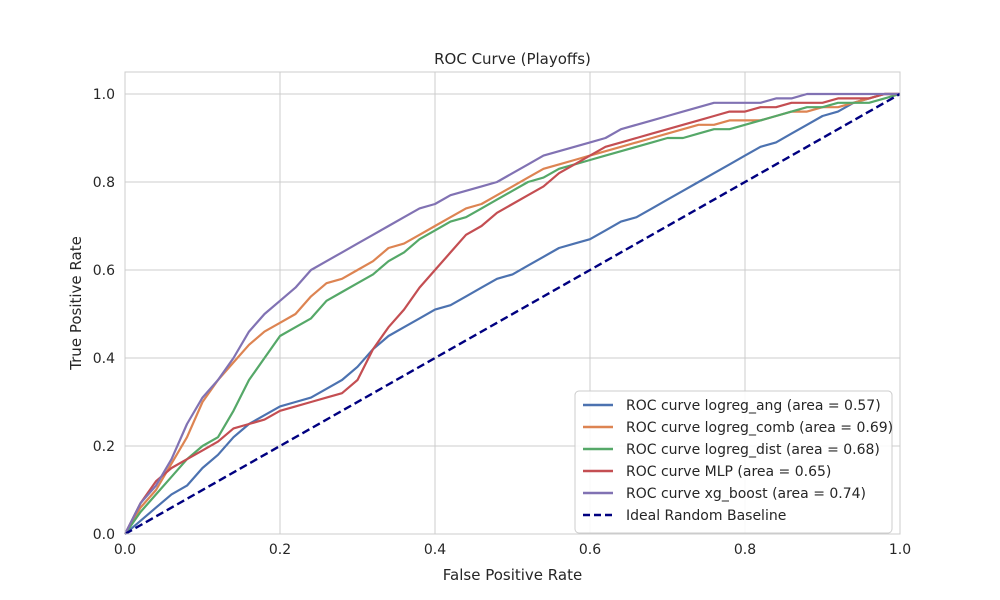 Image resolution: width=1000 pixels, height=600 pixels. Describe the element at coordinates (753, 406) in the screenshot. I see `legend-label-0: ROC curve logreg_ang (area = 0.57)` at that location.